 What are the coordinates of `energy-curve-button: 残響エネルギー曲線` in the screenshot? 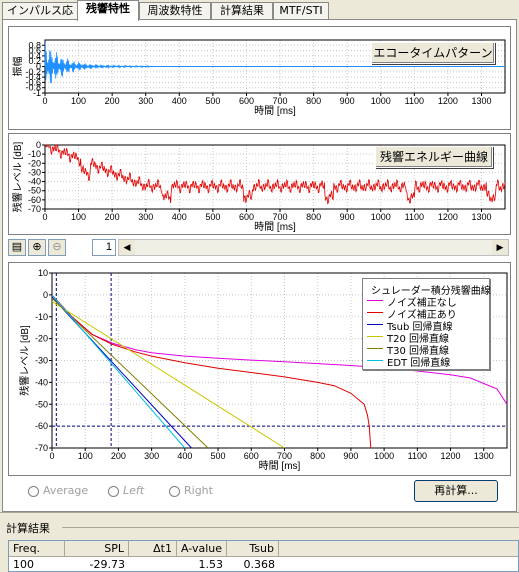 It's located at (434, 157).